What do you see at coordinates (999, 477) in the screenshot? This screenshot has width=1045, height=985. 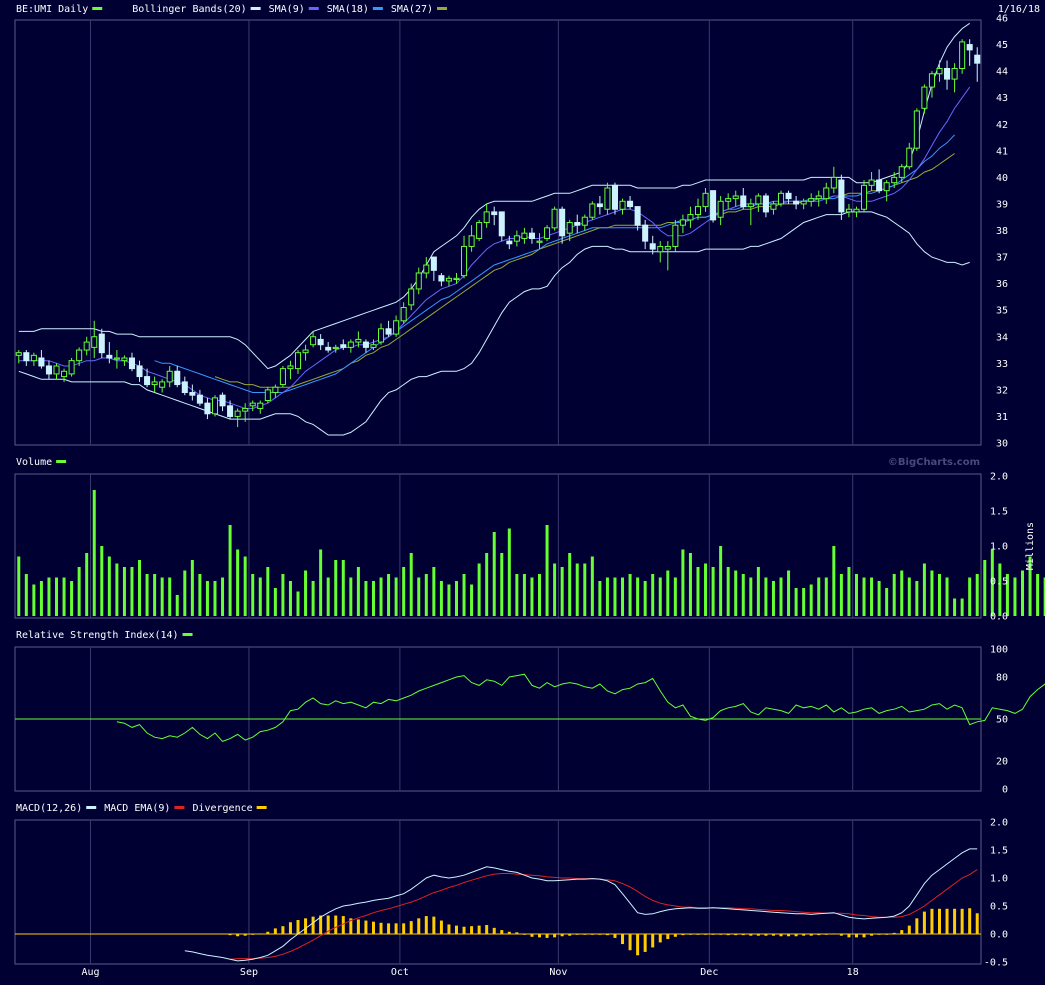 I see `y-tick-label: 2.0` at bounding box center [999, 477].